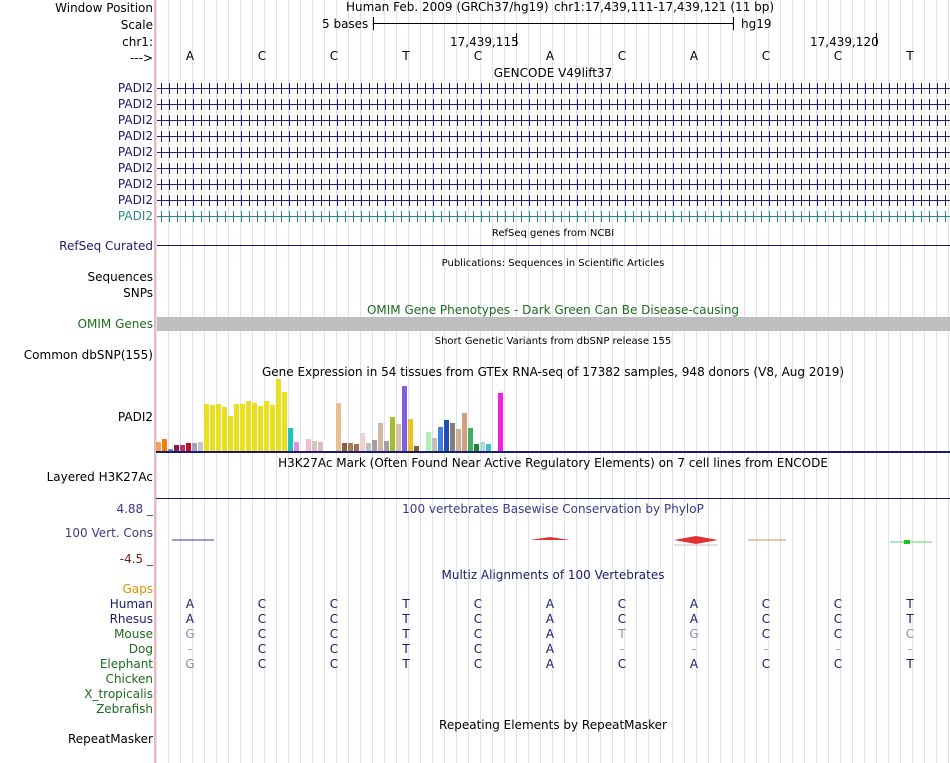 This screenshot has width=950, height=763. I want to click on refseq-gene-line, so click(553, 245).